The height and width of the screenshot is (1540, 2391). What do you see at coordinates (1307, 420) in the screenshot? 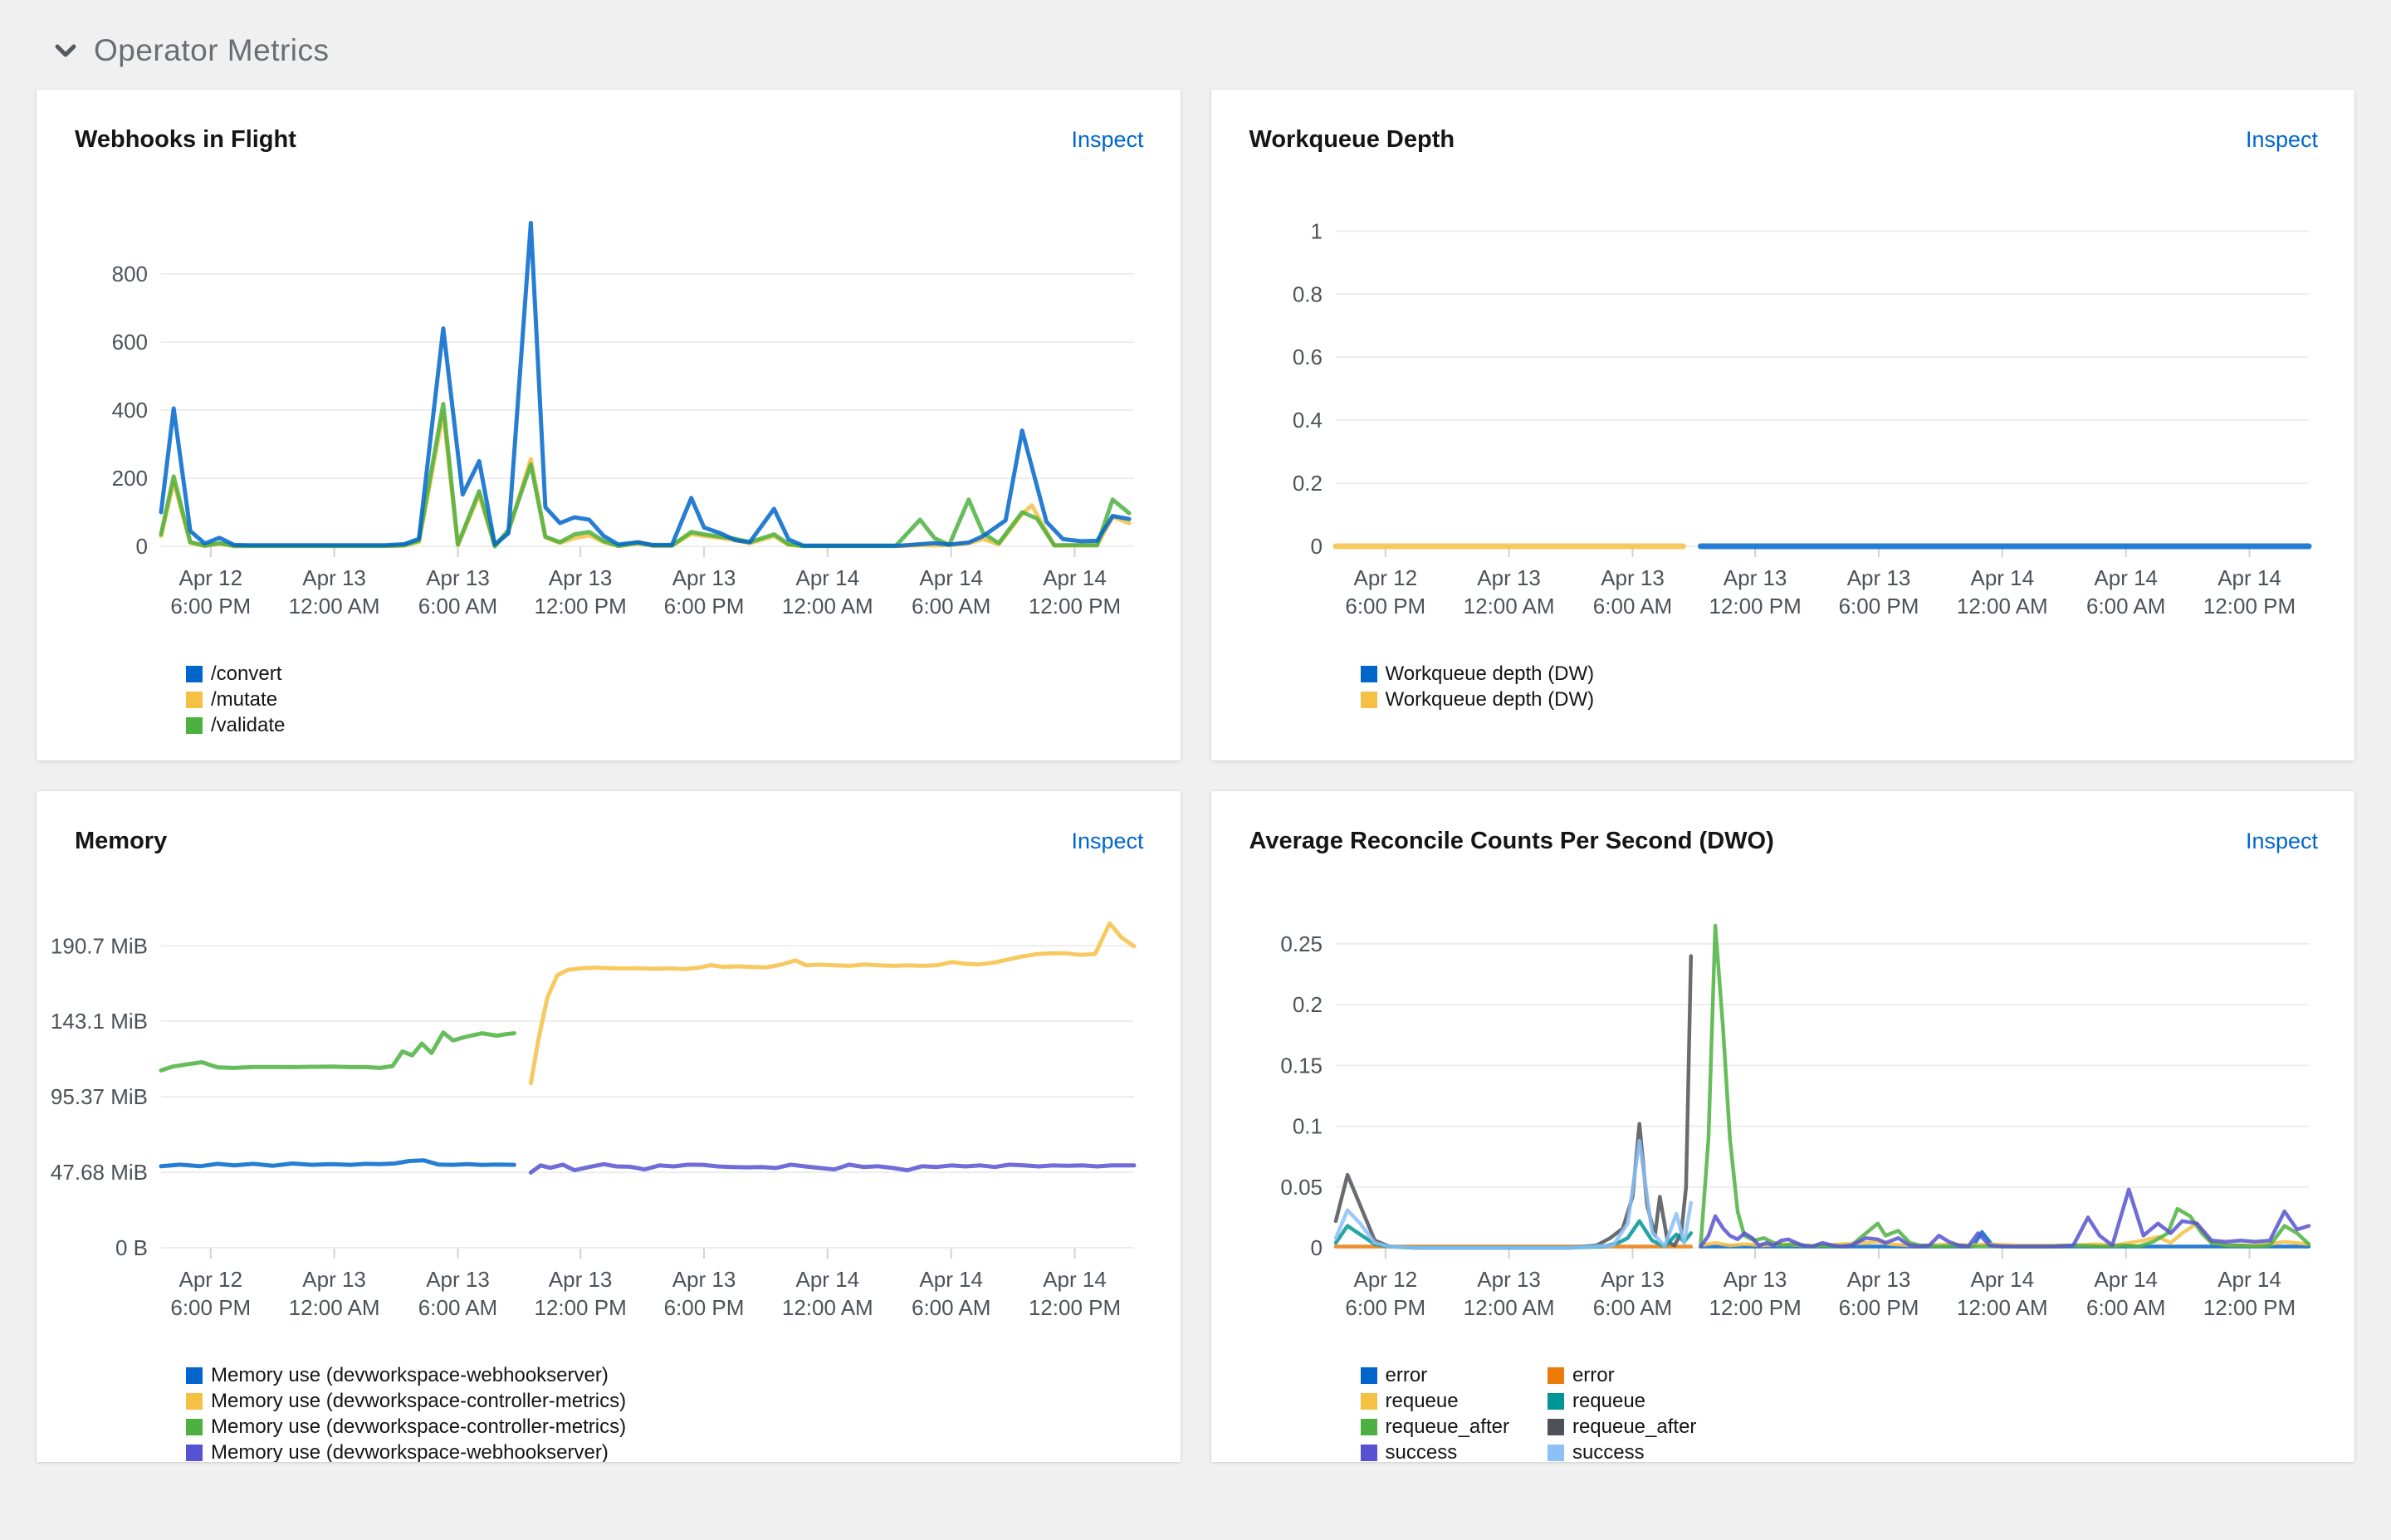
I see `y-tick-label: 0.4` at bounding box center [1307, 420].